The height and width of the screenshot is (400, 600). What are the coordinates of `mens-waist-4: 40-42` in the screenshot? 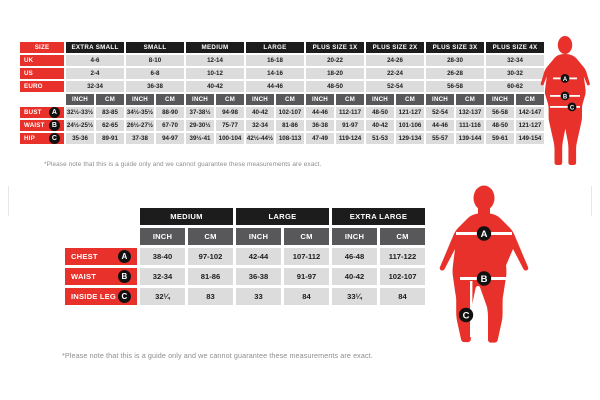 It's located at (354, 276).